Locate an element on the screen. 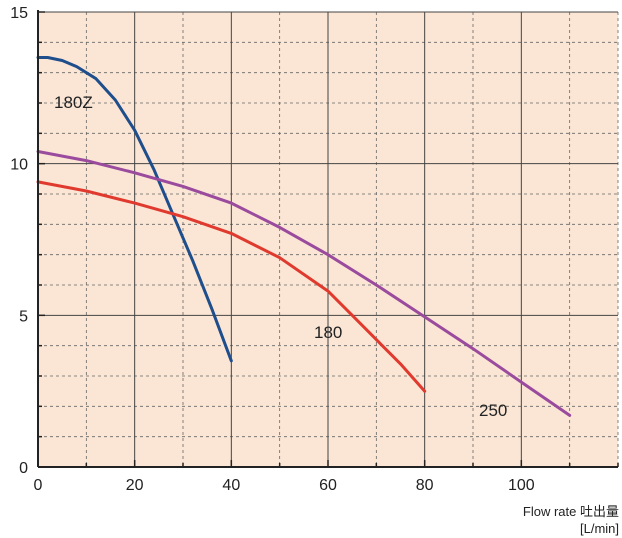  y-tick-label: 0 is located at coordinates (23, 468).